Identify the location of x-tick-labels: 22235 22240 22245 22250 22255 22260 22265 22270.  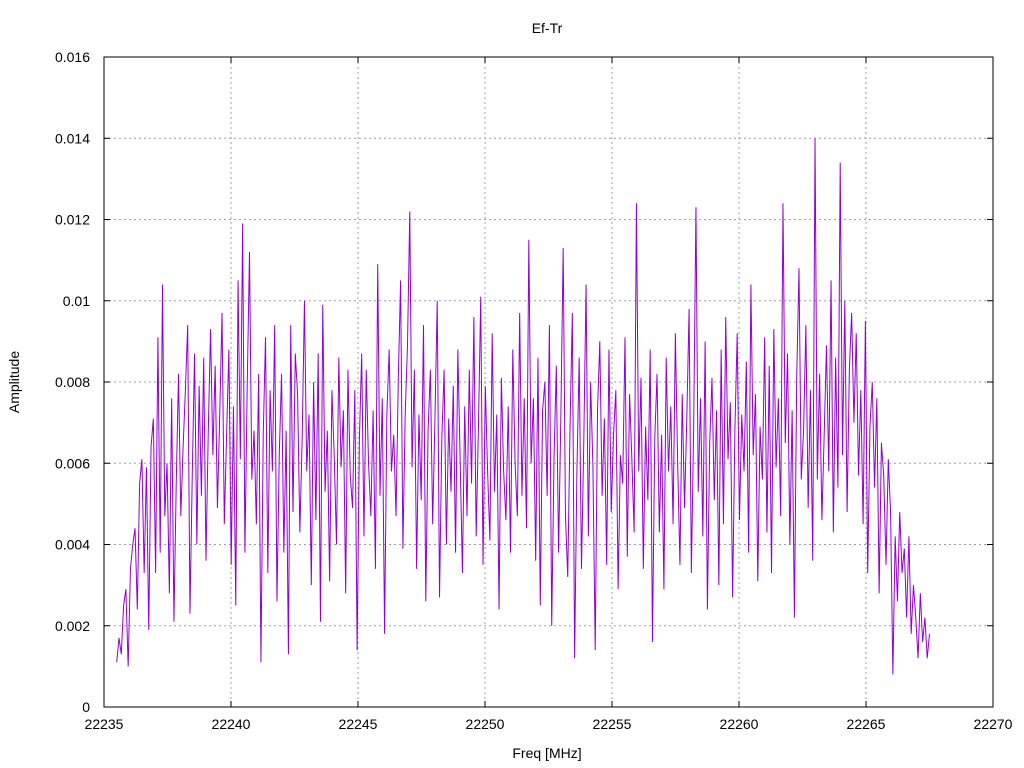
(549, 724).